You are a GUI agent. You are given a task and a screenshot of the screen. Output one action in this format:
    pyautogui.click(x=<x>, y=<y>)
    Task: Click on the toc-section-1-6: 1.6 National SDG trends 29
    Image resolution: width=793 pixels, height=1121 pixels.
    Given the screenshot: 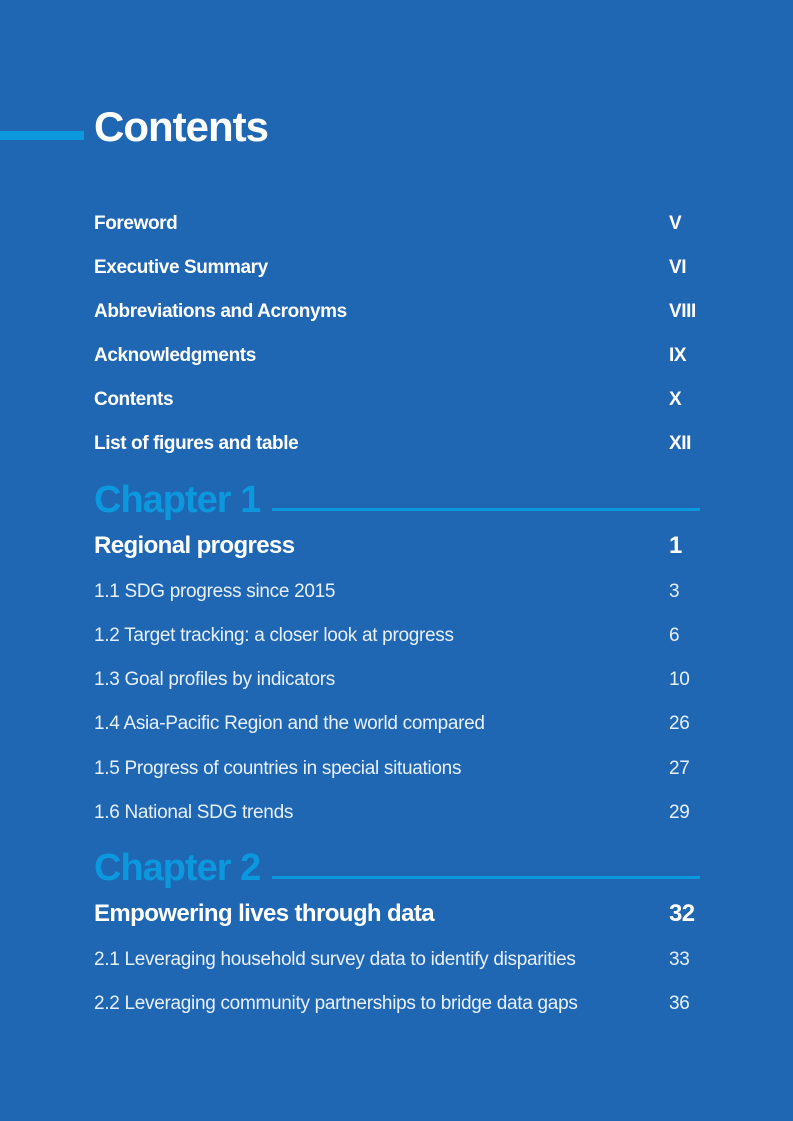 What is the action you would take?
    pyautogui.click(x=397, y=813)
    